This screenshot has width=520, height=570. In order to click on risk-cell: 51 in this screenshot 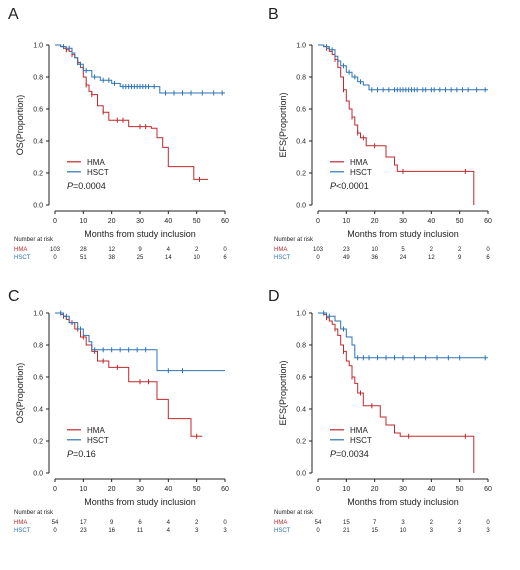, I will do `click(83, 258)`.